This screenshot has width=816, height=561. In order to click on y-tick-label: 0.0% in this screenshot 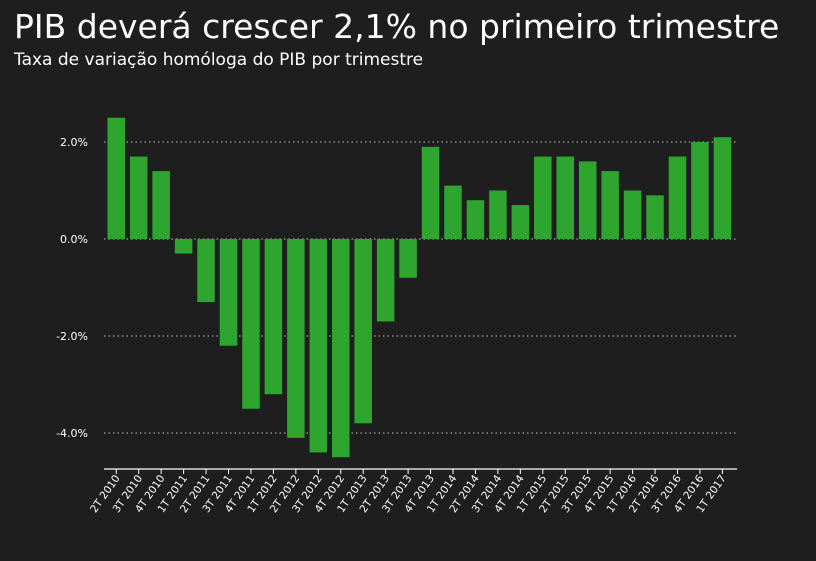, I will do `click(74, 239)`.